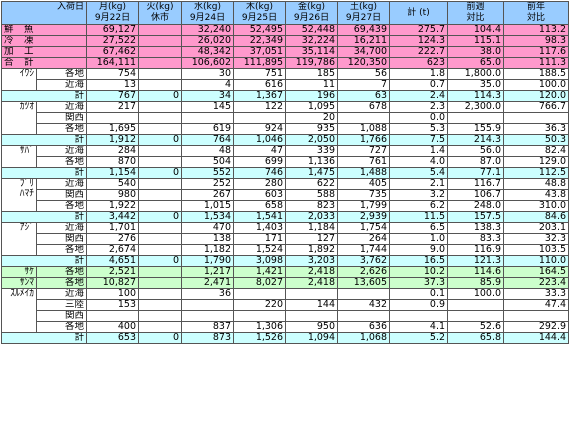 The width and height of the screenshot is (569, 427). Describe the element at coordinates (260, 184) in the screenshot. I see `value-cell: 280` at that location.